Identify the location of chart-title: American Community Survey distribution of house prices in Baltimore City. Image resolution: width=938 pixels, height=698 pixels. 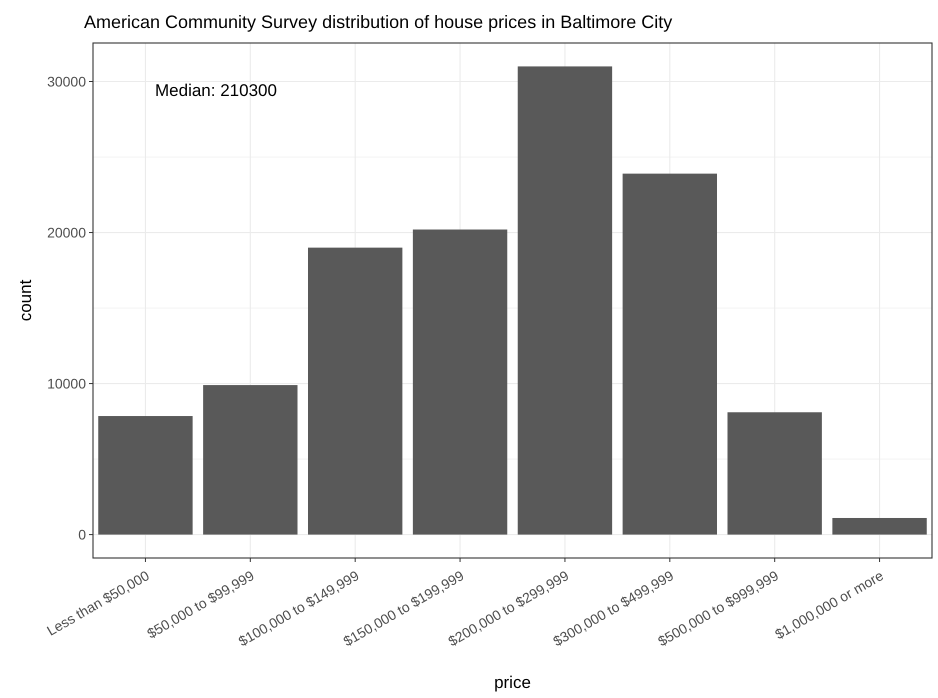
(378, 22).